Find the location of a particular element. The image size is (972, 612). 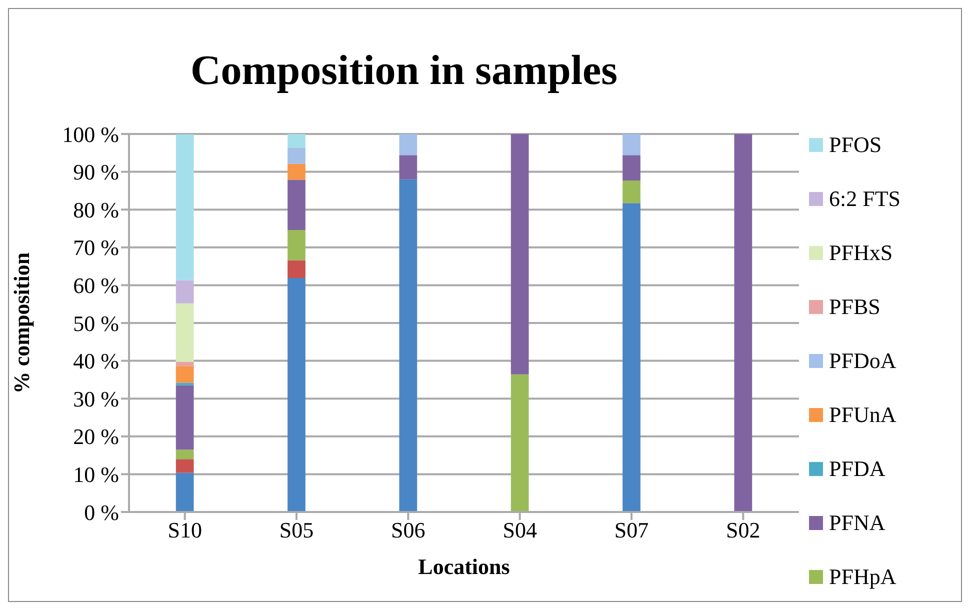

y-tick-label: 90 % is located at coordinates (96, 172).